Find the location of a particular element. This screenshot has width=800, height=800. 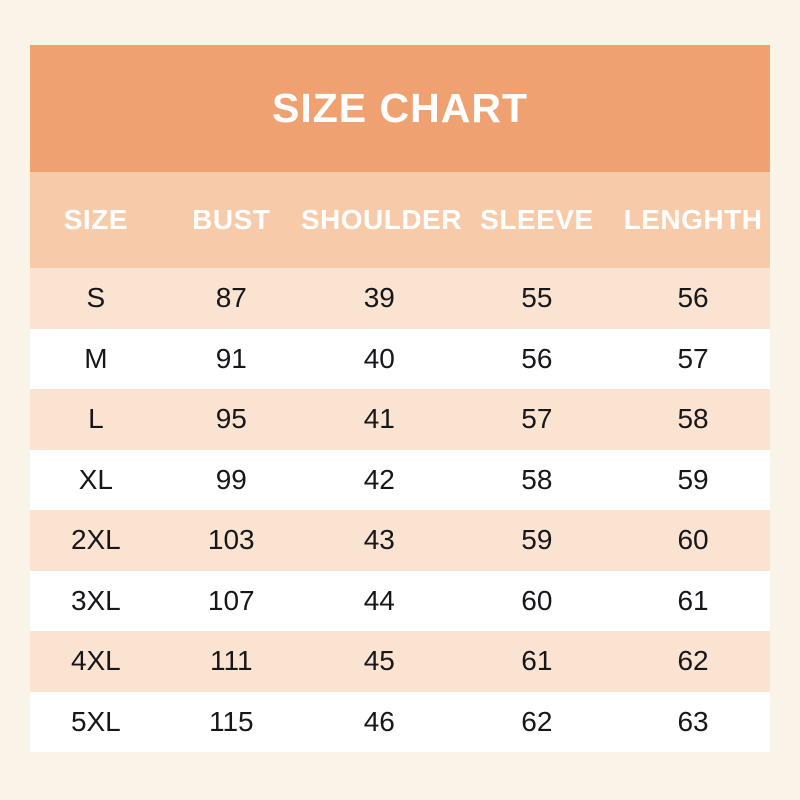

cell-length: 63 is located at coordinates (693, 721).